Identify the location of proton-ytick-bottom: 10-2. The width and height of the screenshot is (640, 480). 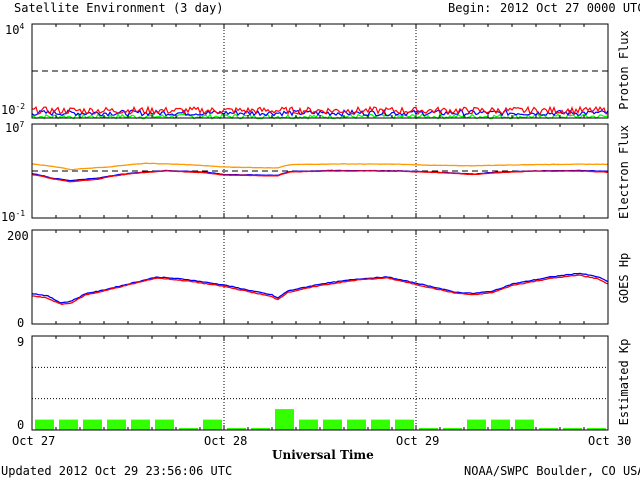
(13, 109).